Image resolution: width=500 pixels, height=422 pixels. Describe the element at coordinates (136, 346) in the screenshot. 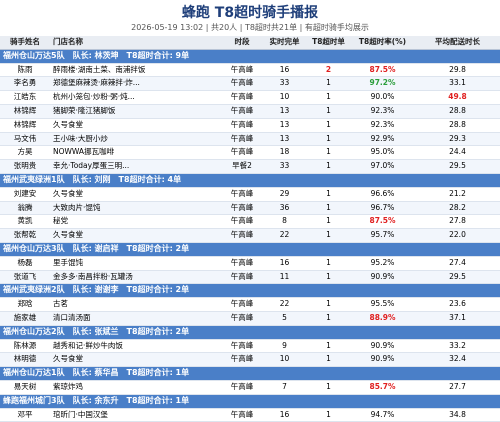

I see `cell: 越秀和记·鲜炒牛肉饭` at that location.